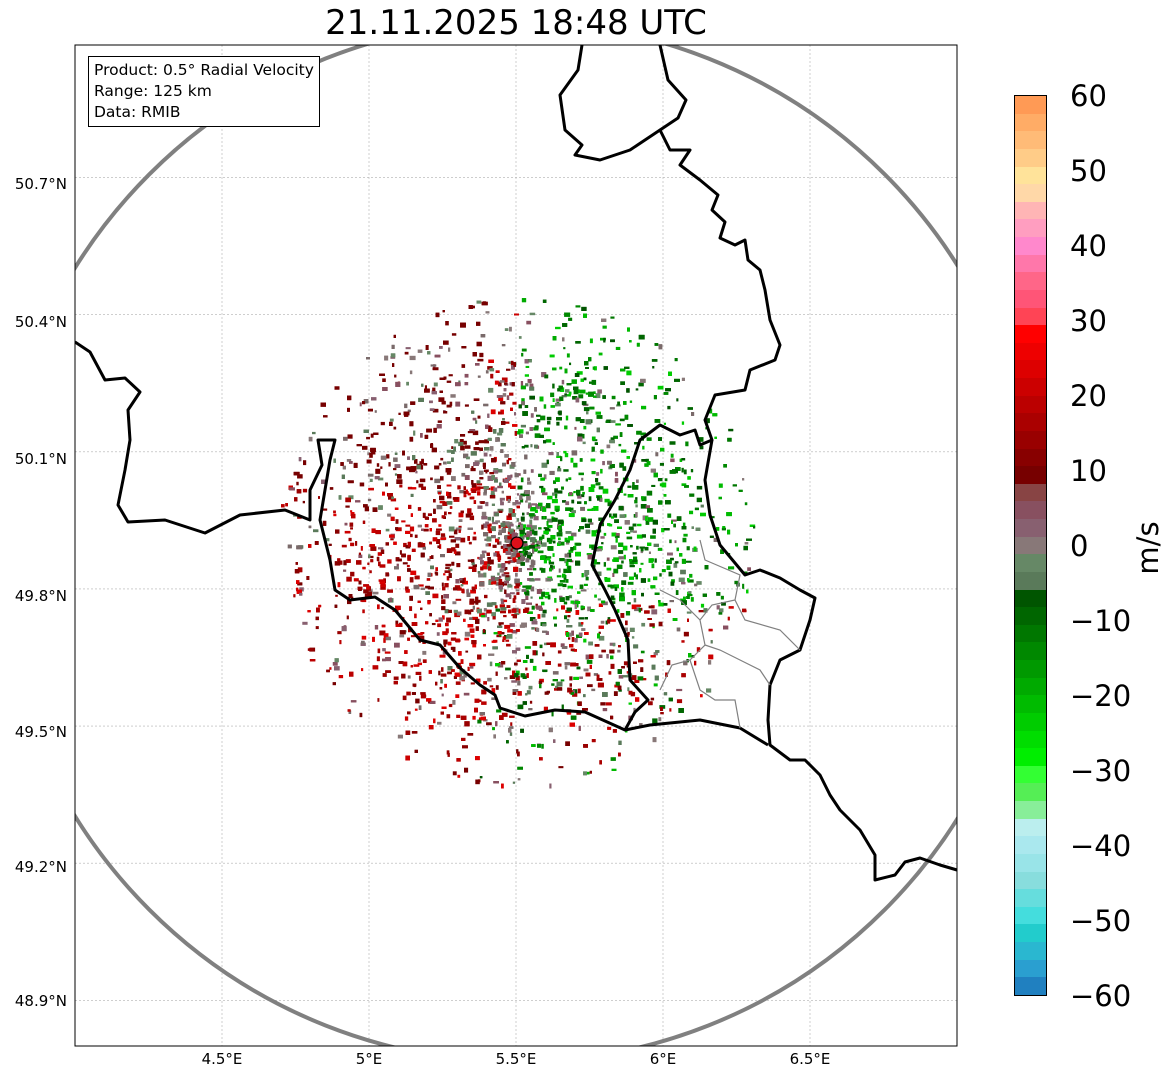 The height and width of the screenshot is (1081, 1171). Describe the element at coordinates (1088, 471) in the screenshot. I see `colorbar-tick-label: 10` at that location.